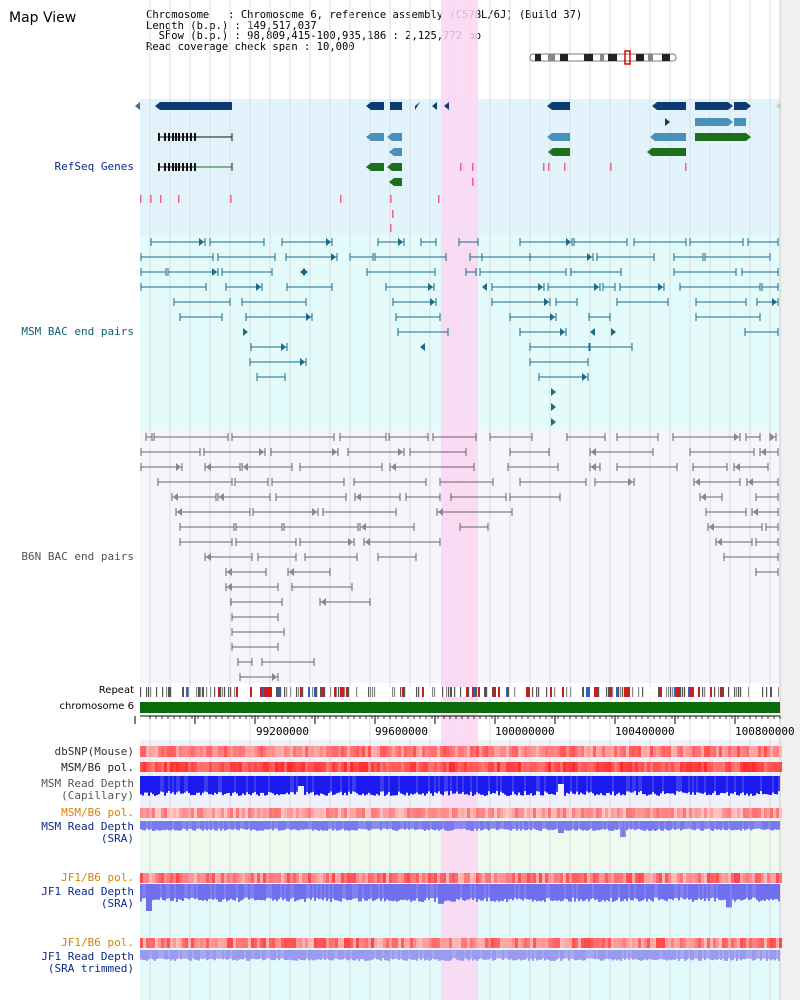  I want to click on snp-mark, so click(439, 199).